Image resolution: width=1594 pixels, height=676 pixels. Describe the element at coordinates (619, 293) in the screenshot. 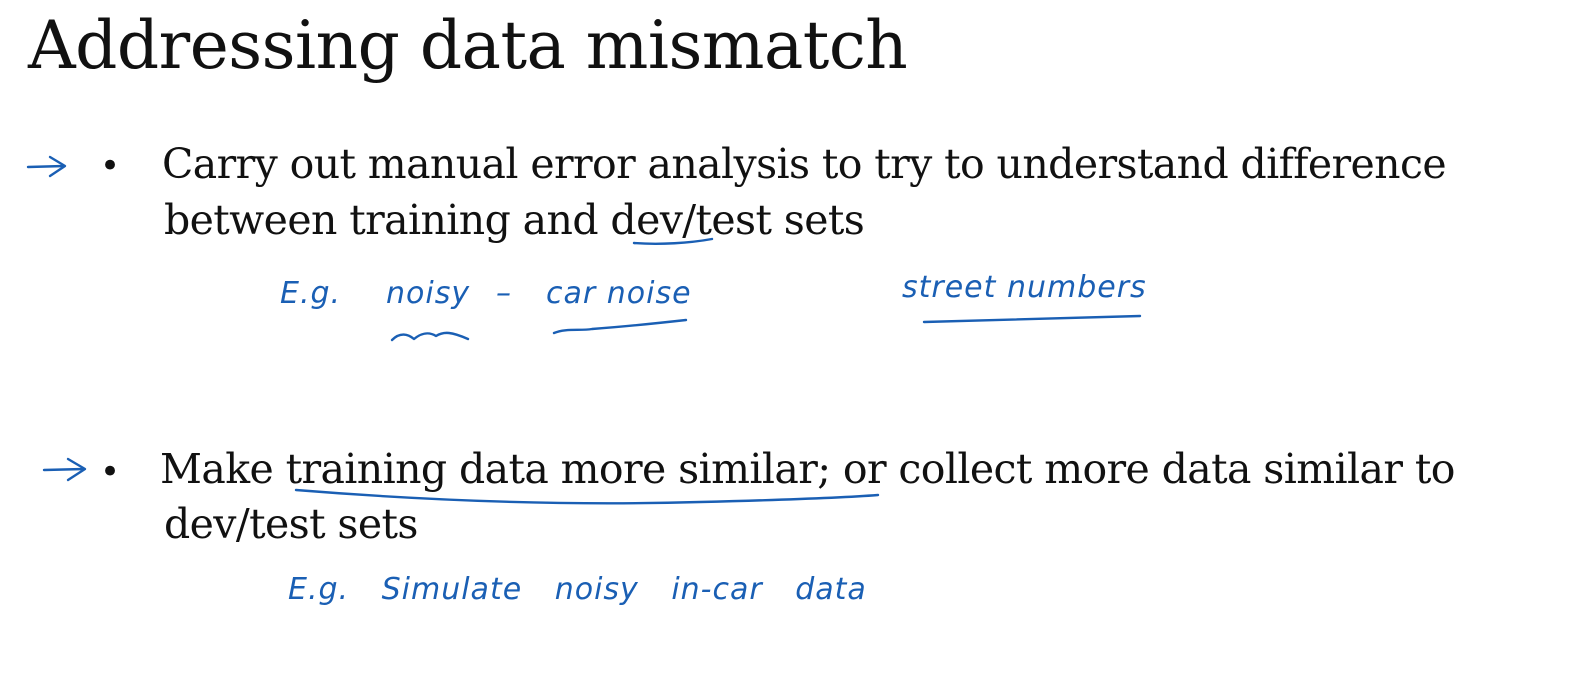

I see `annotation-car-noise: car noise` at that location.